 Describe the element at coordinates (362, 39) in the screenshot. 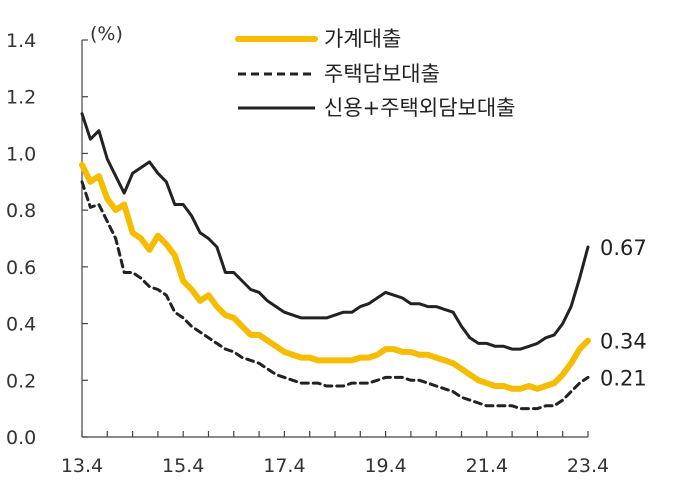

I see `legend-label-household: 가계대출` at that location.